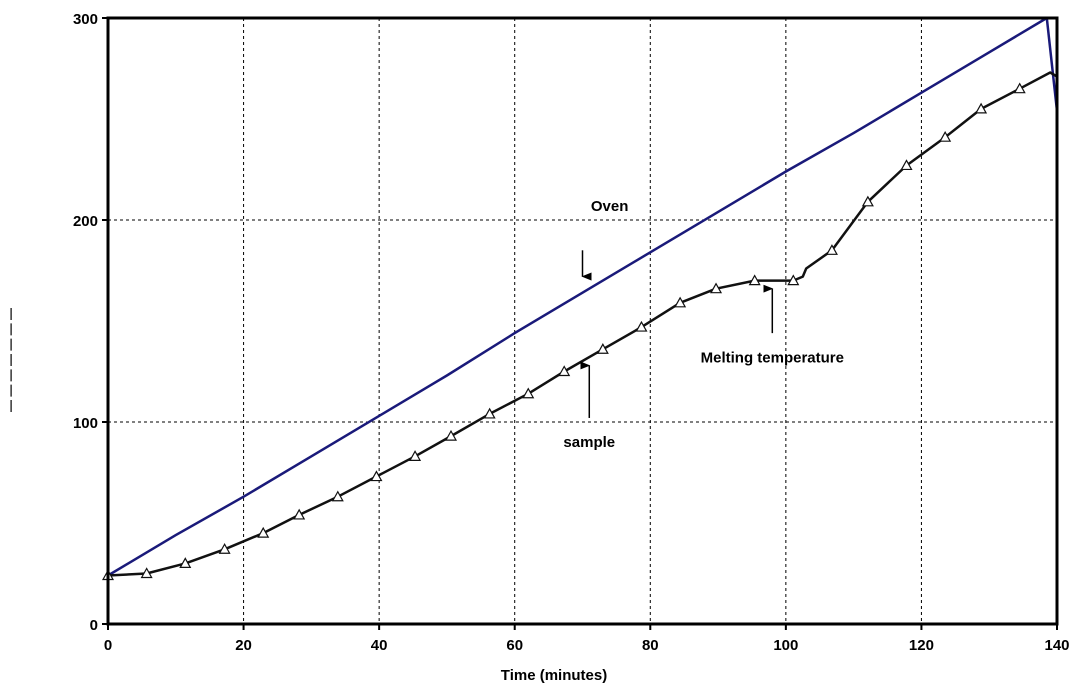 This screenshot has height=686, width=1075. I want to click on x-axis-title: Time (minutes), so click(554, 675).